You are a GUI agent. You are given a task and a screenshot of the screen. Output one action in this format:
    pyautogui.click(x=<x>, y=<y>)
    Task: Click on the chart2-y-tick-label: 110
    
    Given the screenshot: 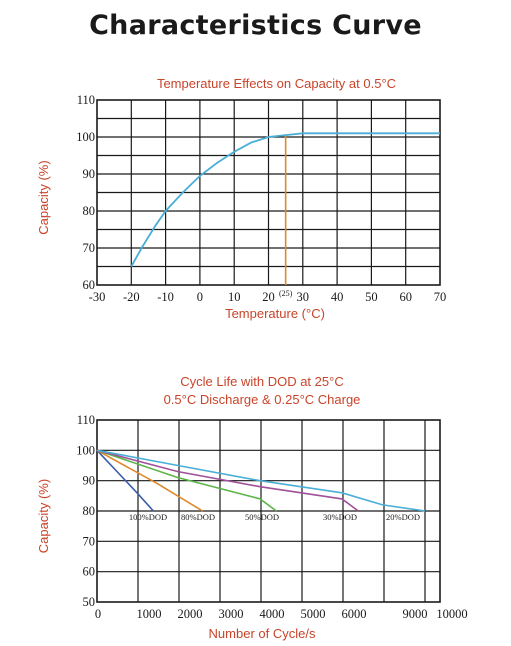 What is the action you would take?
    pyautogui.click(x=86, y=420)
    